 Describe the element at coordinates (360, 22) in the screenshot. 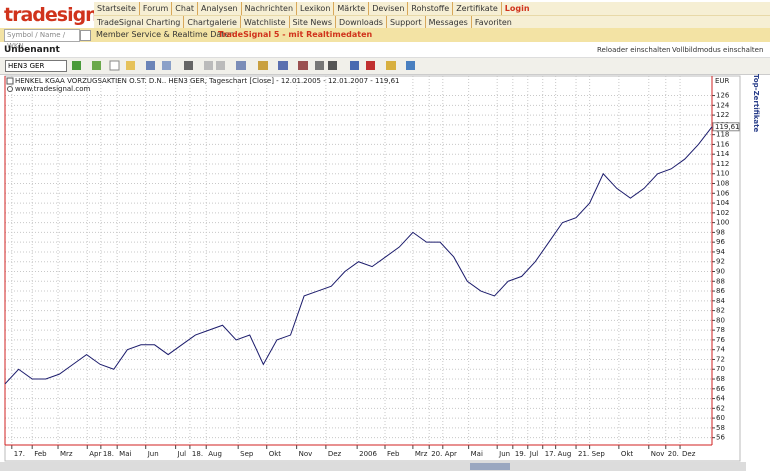

I see `nav-link: Downloads` at that location.